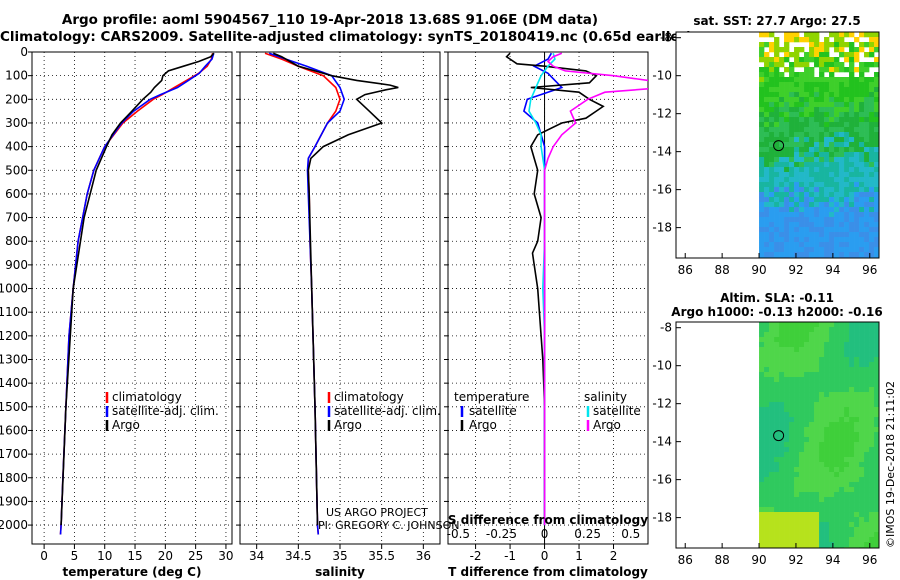 The image size is (900, 580). What do you see at coordinates (662, 76) in the screenshot?
I see `map-y-tick-label: -10` at bounding box center [662, 76].